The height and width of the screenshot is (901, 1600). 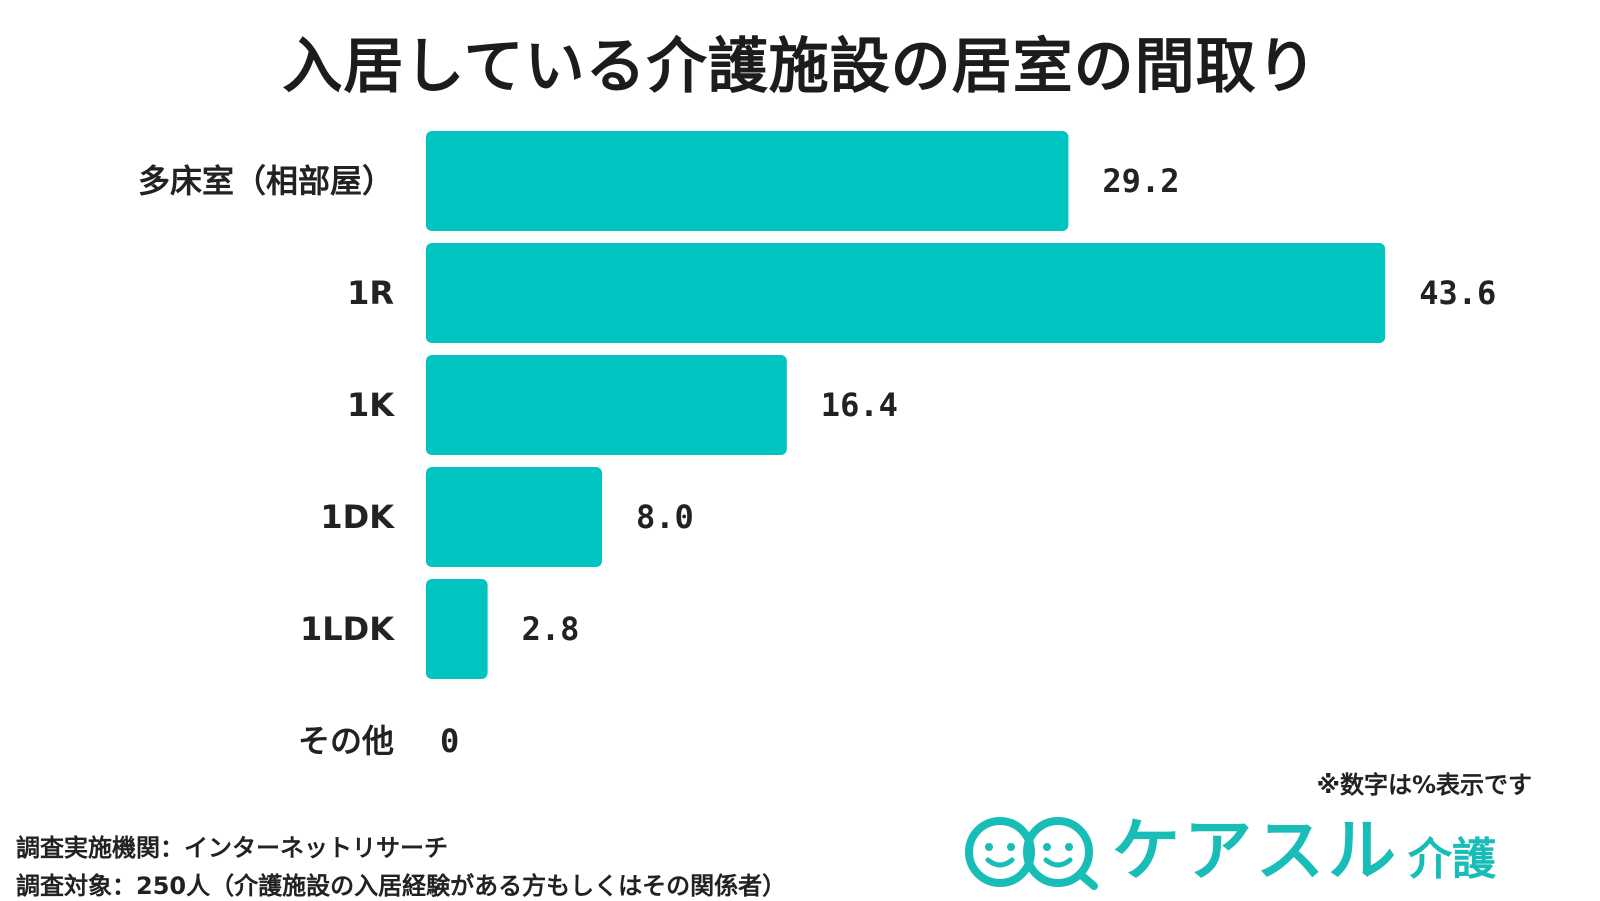 What do you see at coordinates (859, 405) in the screenshot?
I see `value-label: 16.4` at bounding box center [859, 405].